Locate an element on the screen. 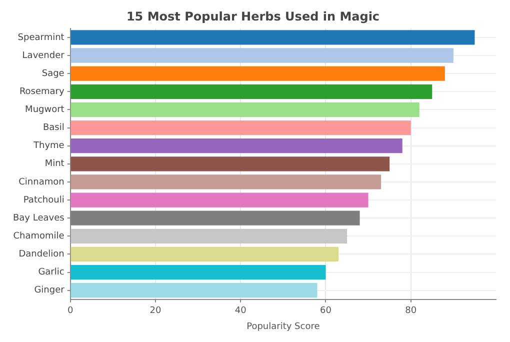  x-tick-label: 40 is located at coordinates (240, 311).